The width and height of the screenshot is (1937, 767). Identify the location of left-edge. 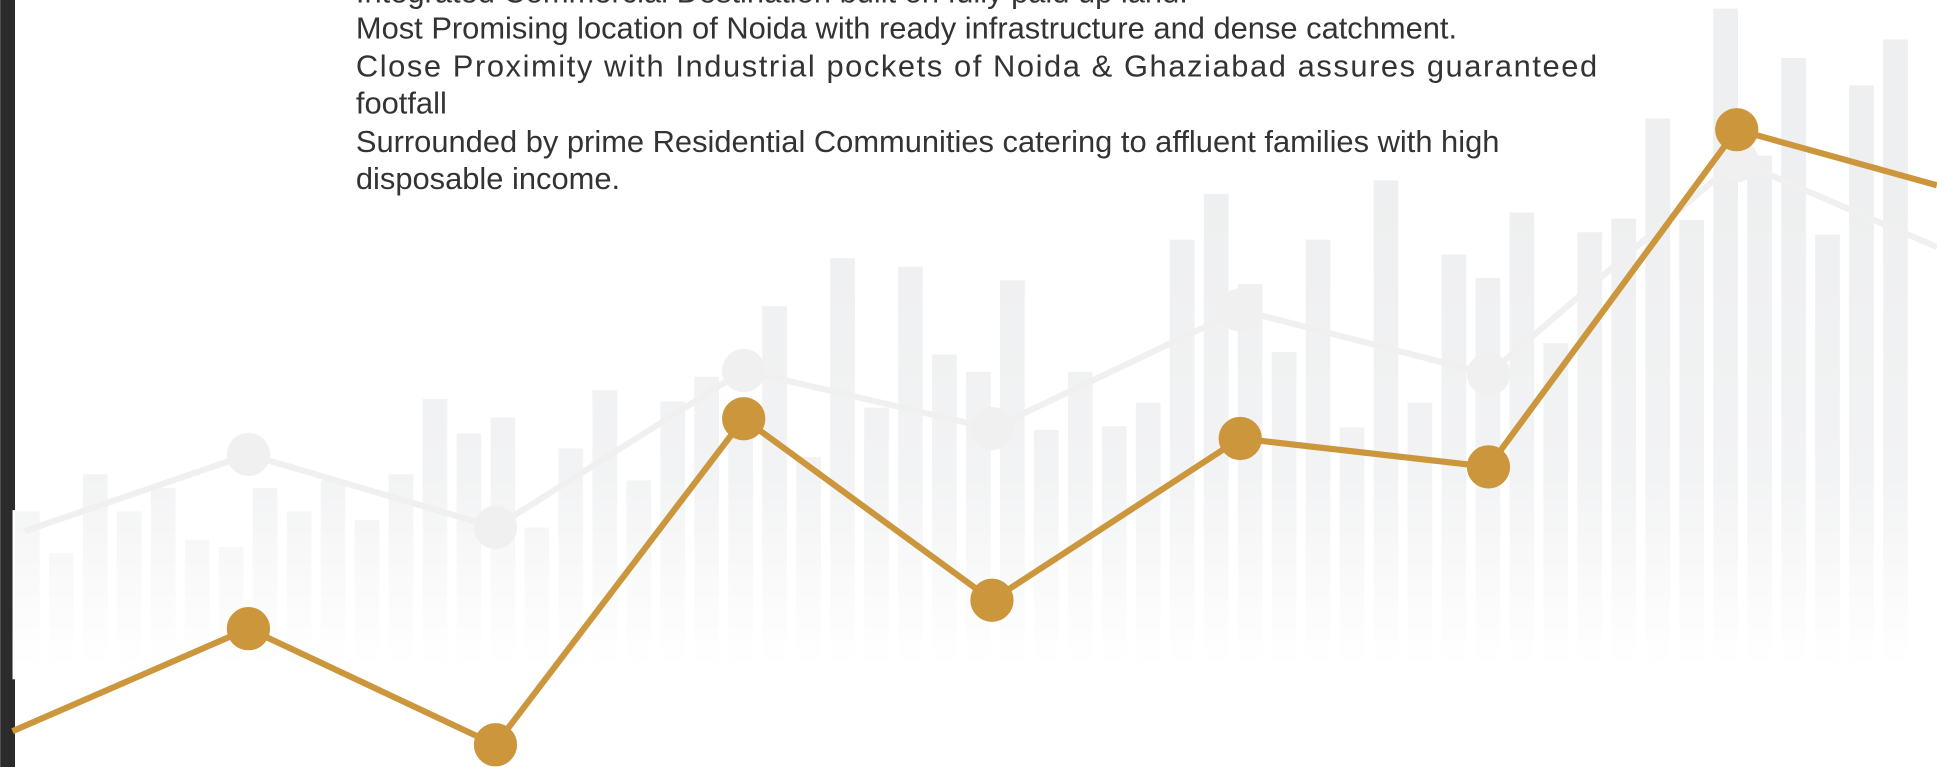
(7, 383).